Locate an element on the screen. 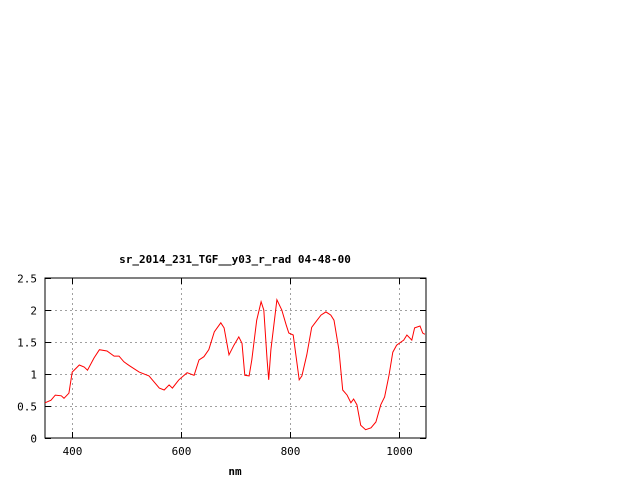 The height and width of the screenshot is (480, 640). x-axis-label: nm is located at coordinates (235, 471).